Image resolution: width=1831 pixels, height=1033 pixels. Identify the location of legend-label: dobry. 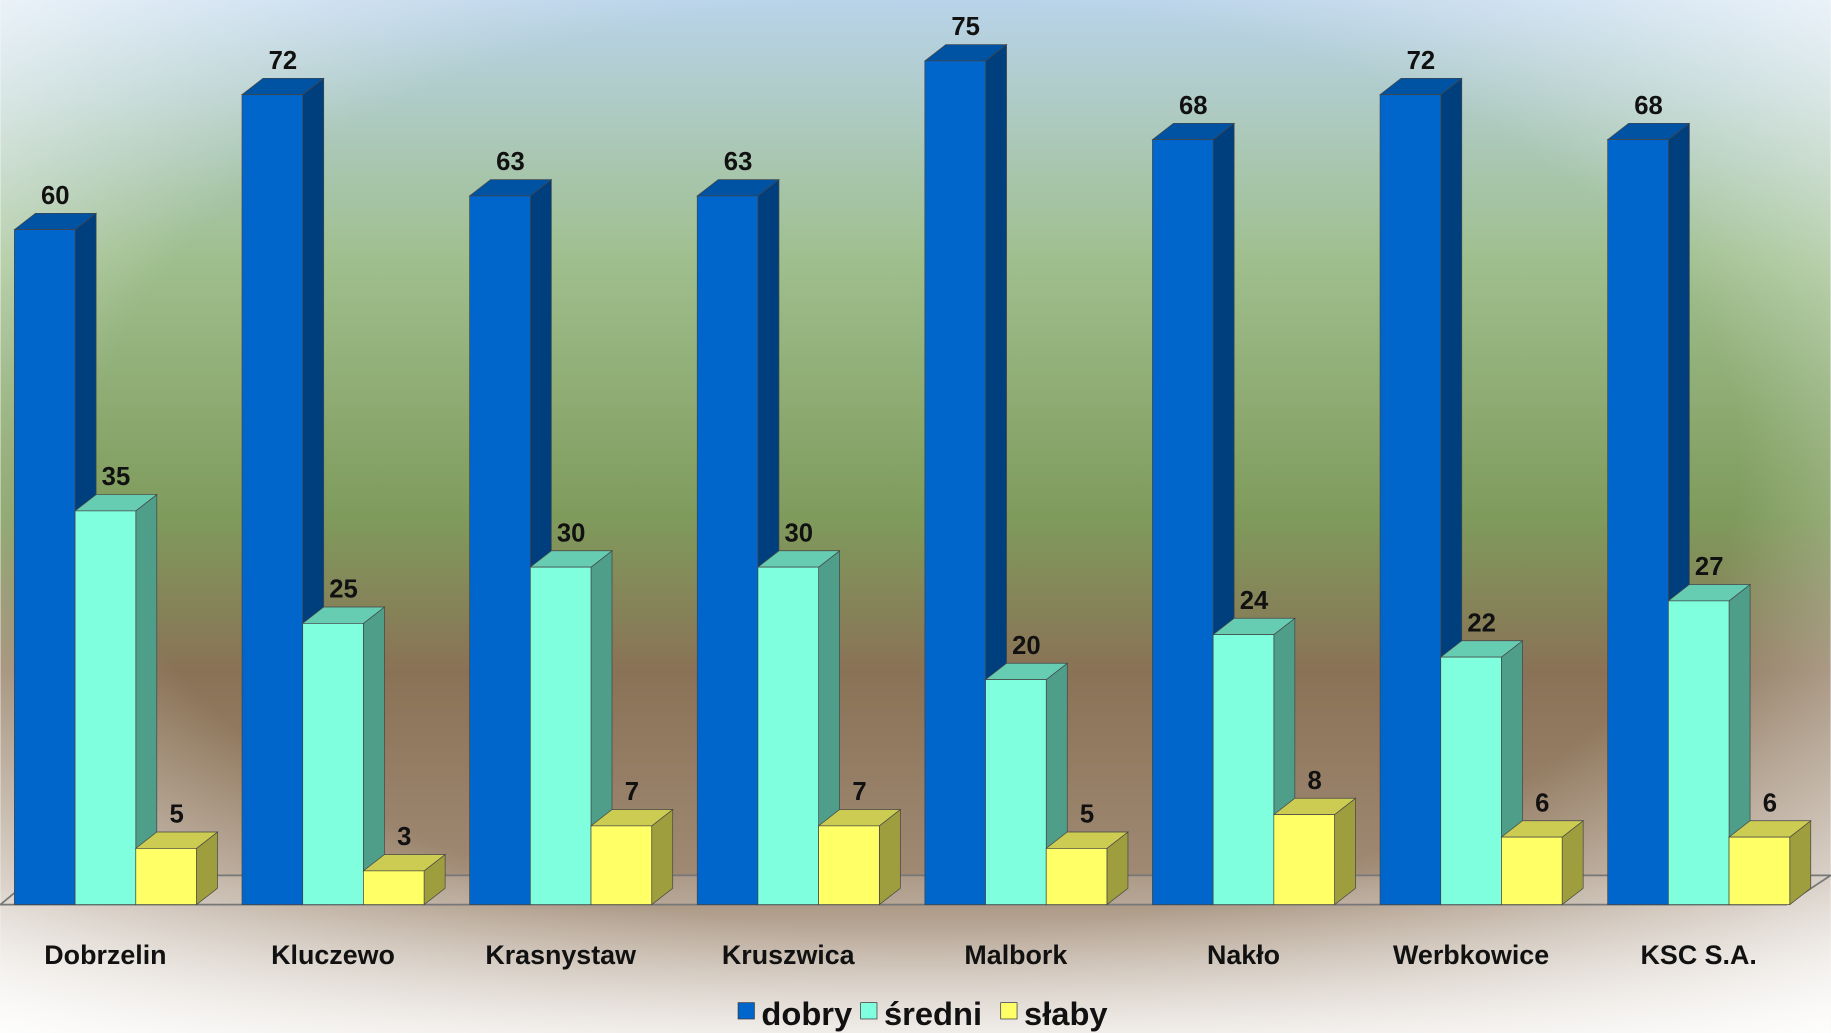
(806, 1013).